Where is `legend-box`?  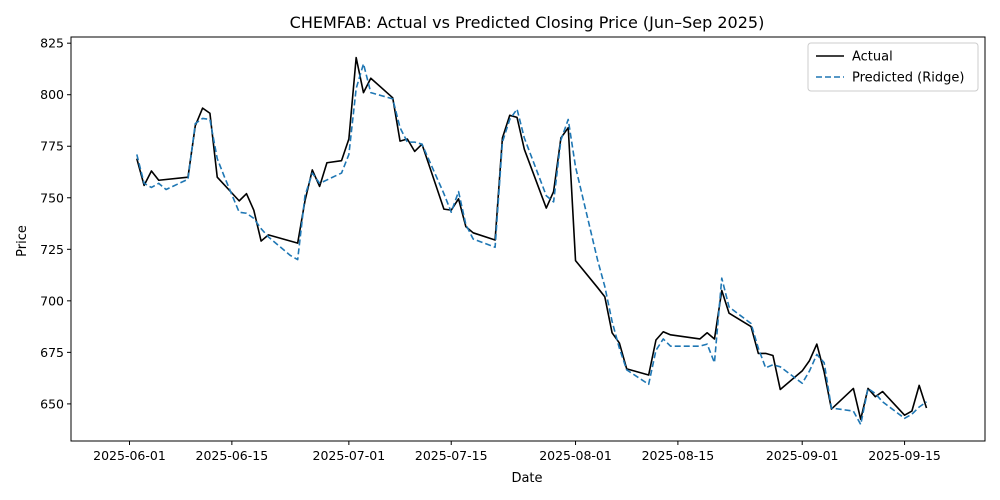 legend-box is located at coordinates (893, 67).